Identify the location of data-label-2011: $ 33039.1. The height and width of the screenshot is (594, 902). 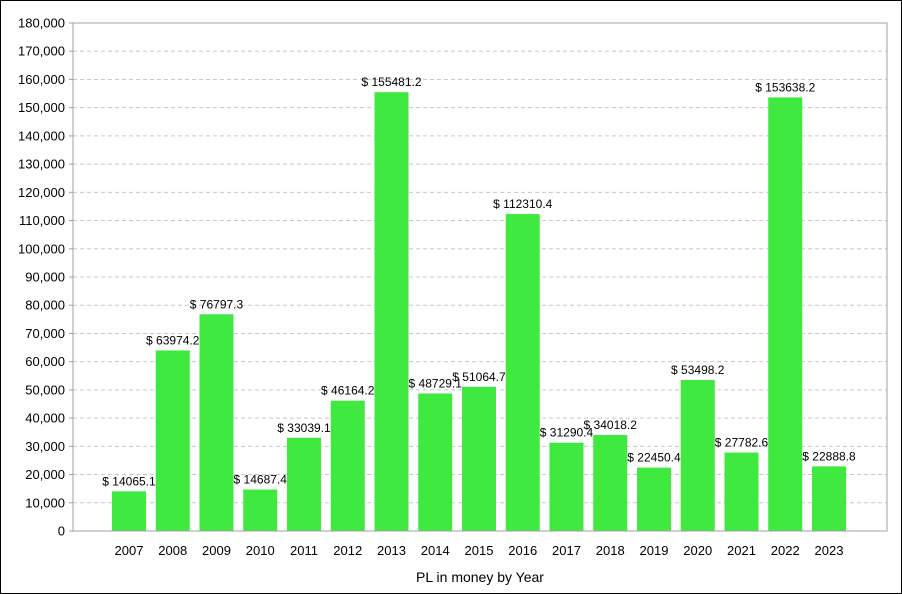
(304, 428).